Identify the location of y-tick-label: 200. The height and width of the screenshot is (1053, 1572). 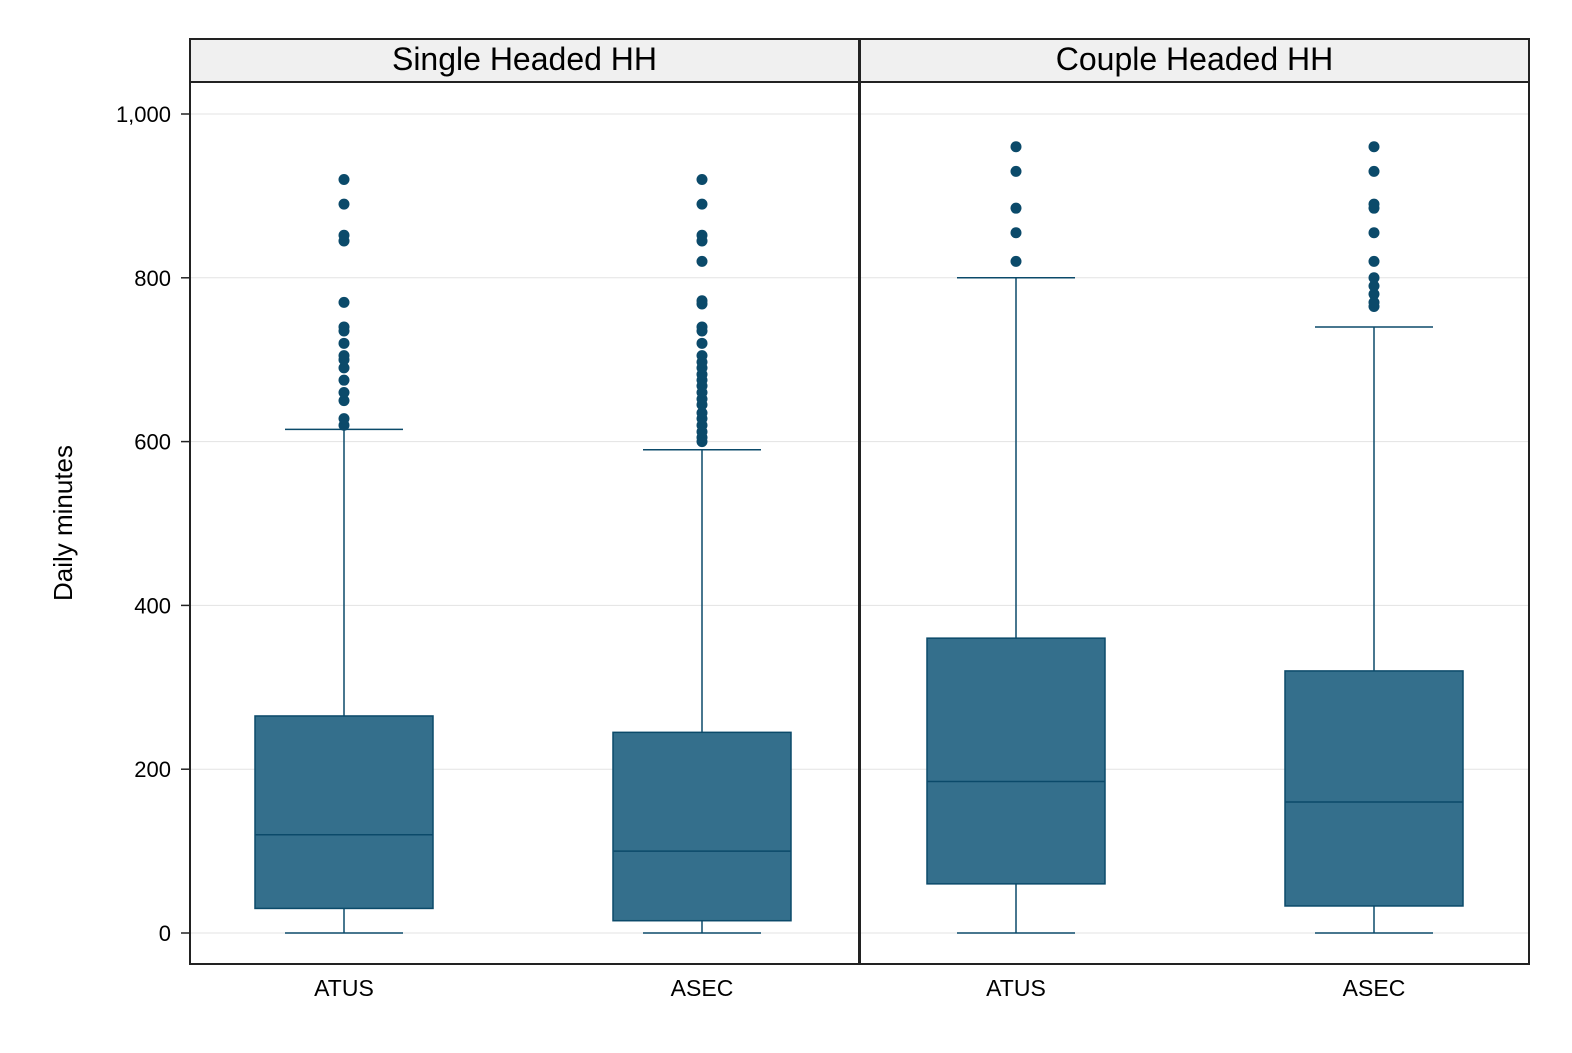
(152, 769).